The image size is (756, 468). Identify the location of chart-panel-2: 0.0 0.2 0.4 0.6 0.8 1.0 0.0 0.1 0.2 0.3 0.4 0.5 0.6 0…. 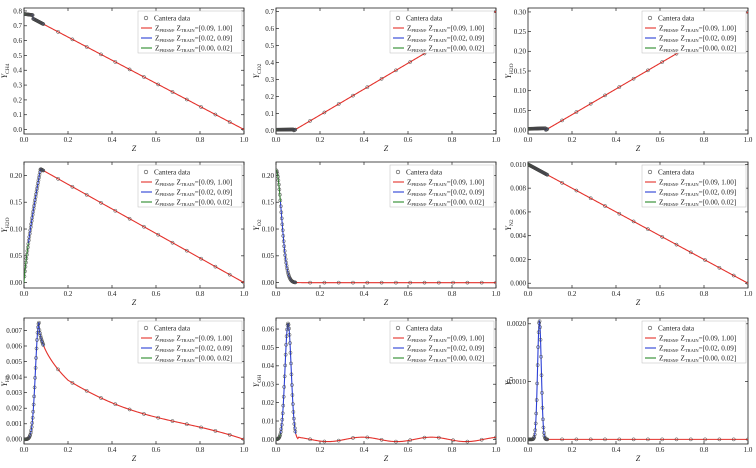
(376, 80).